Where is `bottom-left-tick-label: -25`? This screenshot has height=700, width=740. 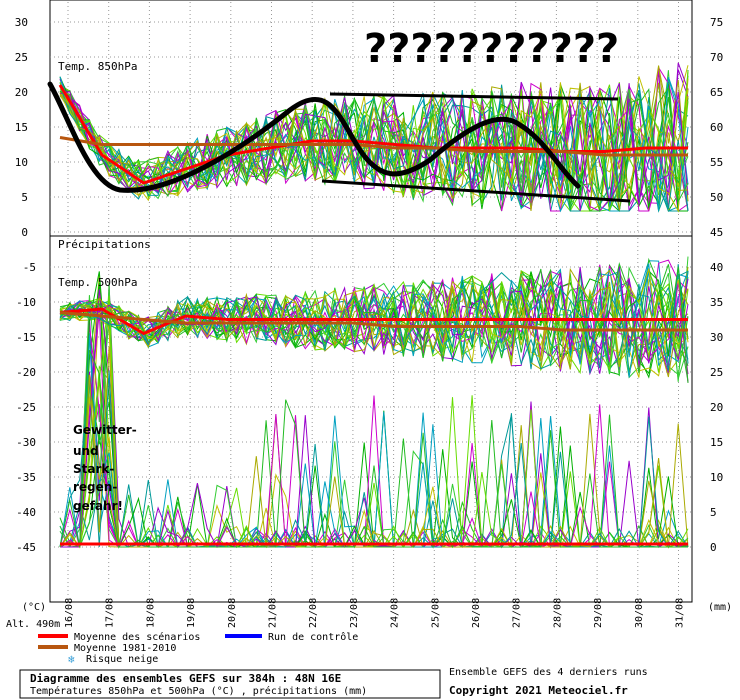
bottom-left-tick-label: -25 is located at coordinates (26, 407).